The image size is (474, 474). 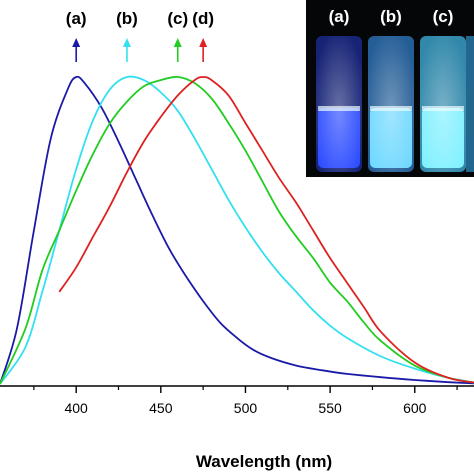 What do you see at coordinates (140, 35) in the screenshot?
I see `peak-markers-group: (a) (b) (c) (d)` at bounding box center [140, 35].